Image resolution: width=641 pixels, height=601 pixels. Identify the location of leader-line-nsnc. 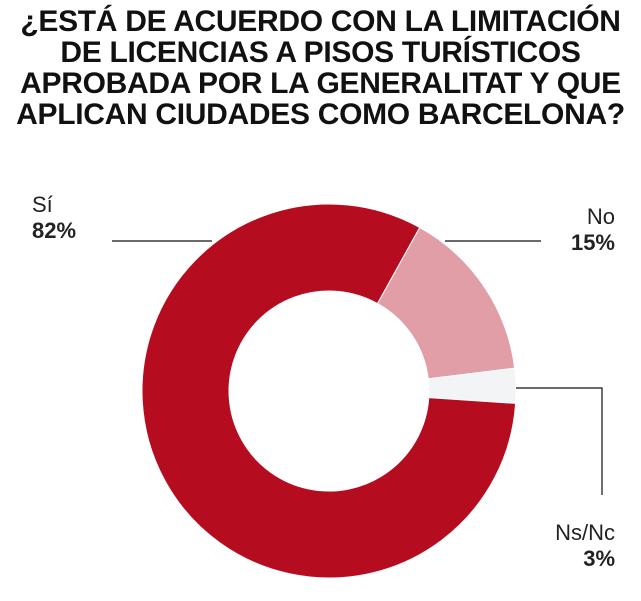
(559, 441).